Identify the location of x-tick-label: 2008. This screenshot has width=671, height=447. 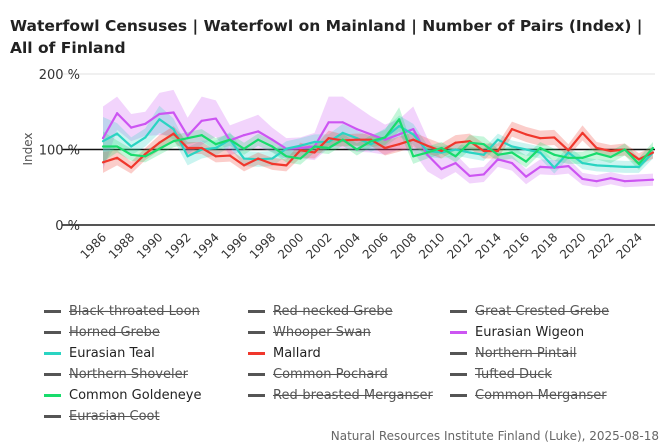
(403, 245).